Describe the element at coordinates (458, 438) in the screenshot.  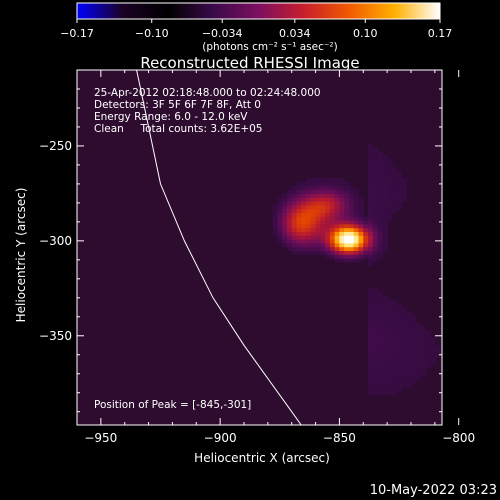
I see `x-tick-label: −800` at that location.